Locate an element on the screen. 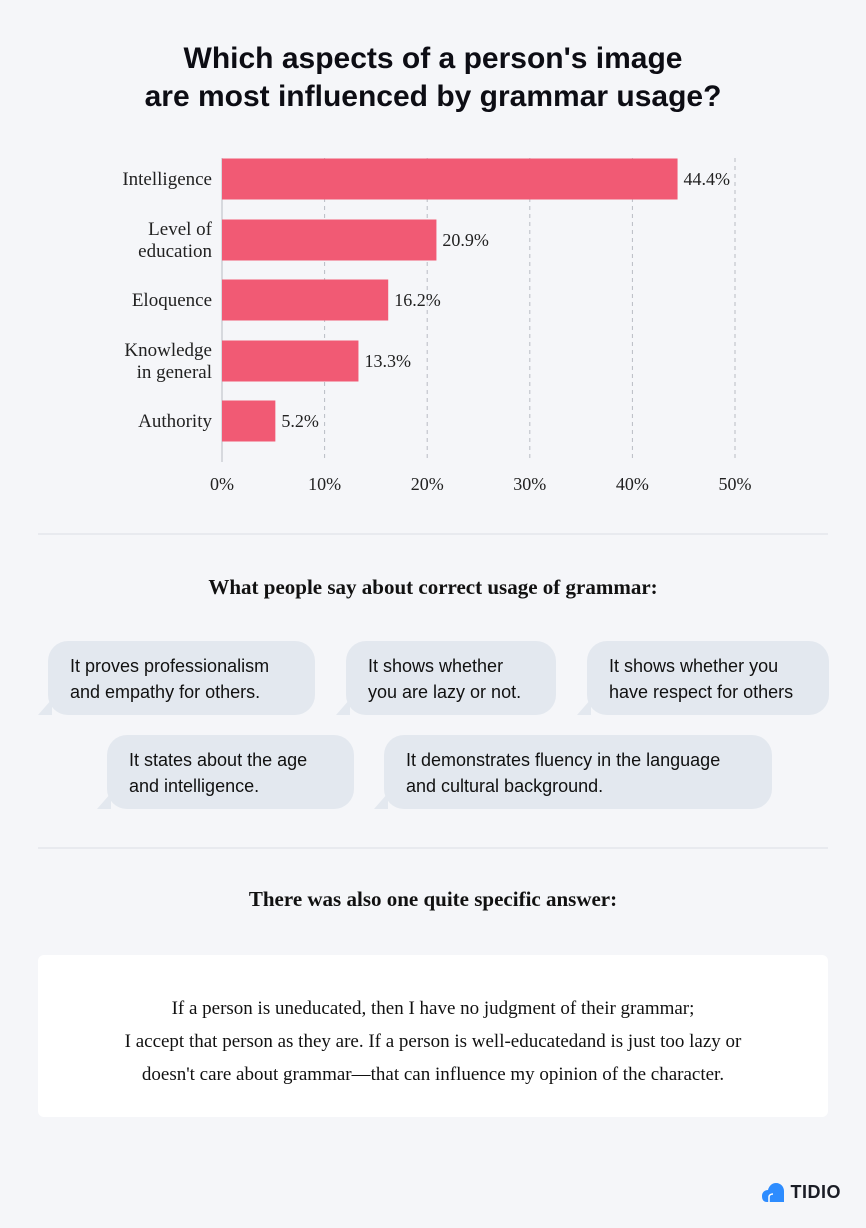 The image size is (866, 1228). category-label: Eloquence is located at coordinates (172, 300).